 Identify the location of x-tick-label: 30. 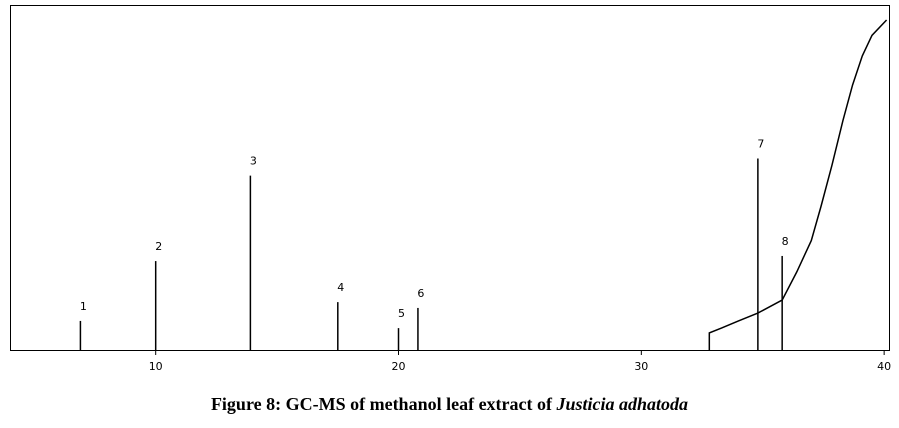
(641, 366).